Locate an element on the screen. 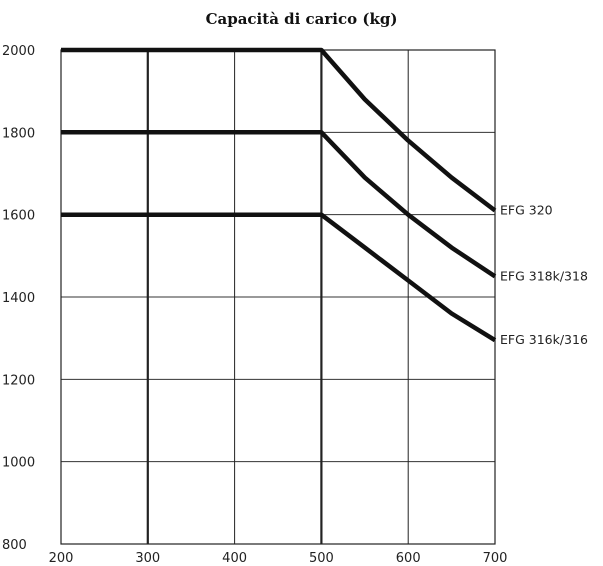 The image size is (603, 566). x-tick-label: 700 is located at coordinates (495, 558).